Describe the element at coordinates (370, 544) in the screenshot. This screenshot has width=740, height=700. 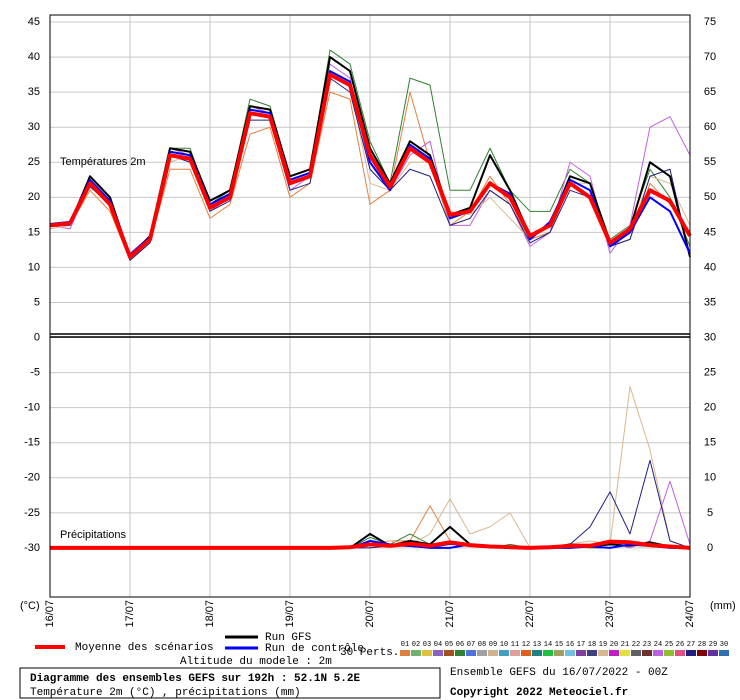
I see `precipitation-line` at that location.